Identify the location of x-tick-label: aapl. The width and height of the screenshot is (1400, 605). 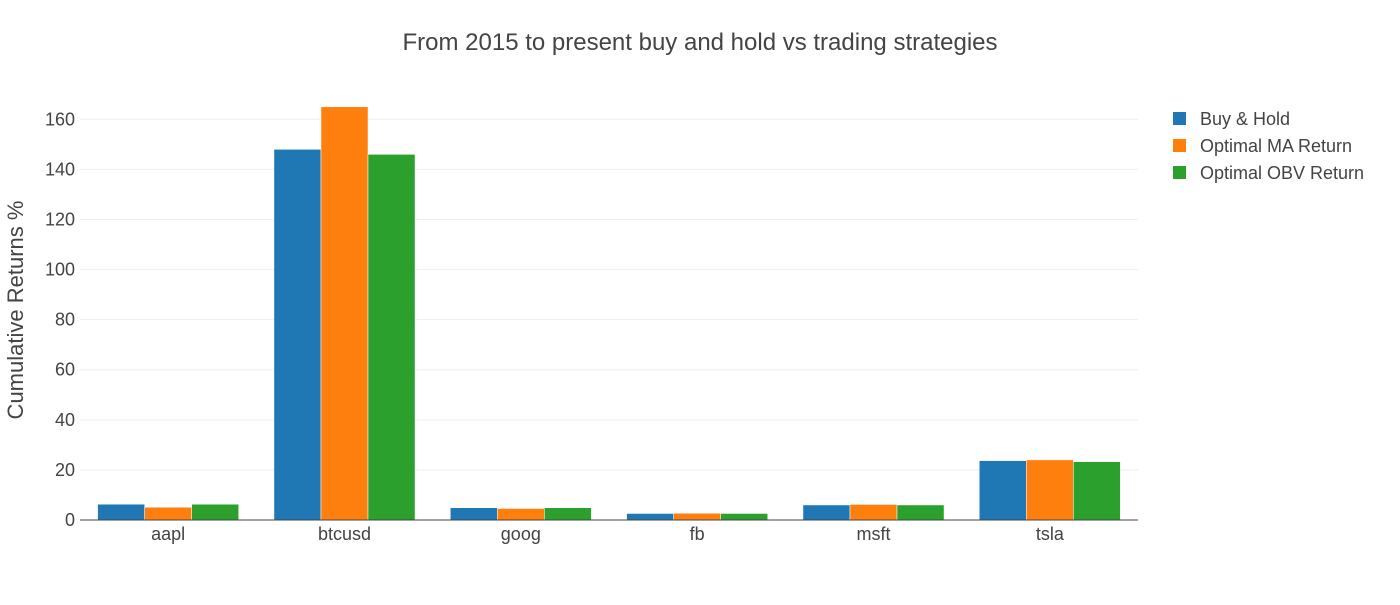
(168, 534).